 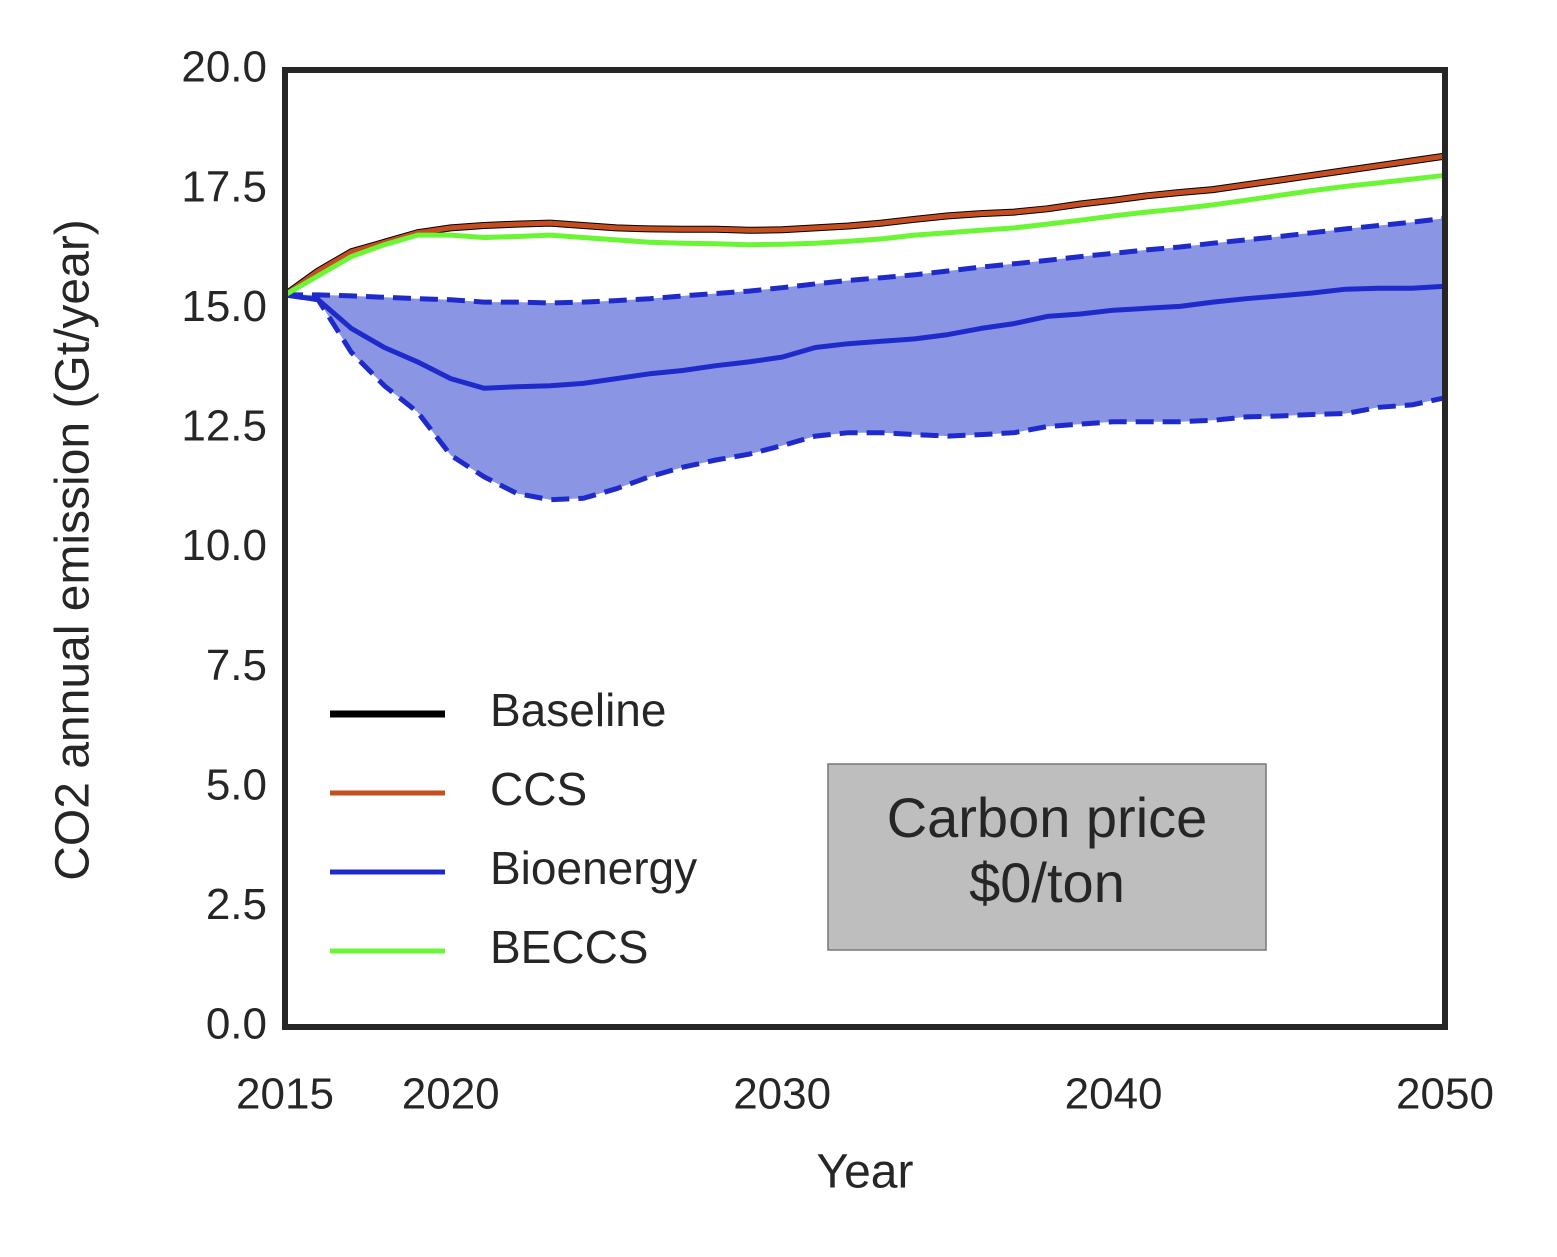 What do you see at coordinates (578, 710) in the screenshot?
I see `legend-label: Baseline` at bounding box center [578, 710].